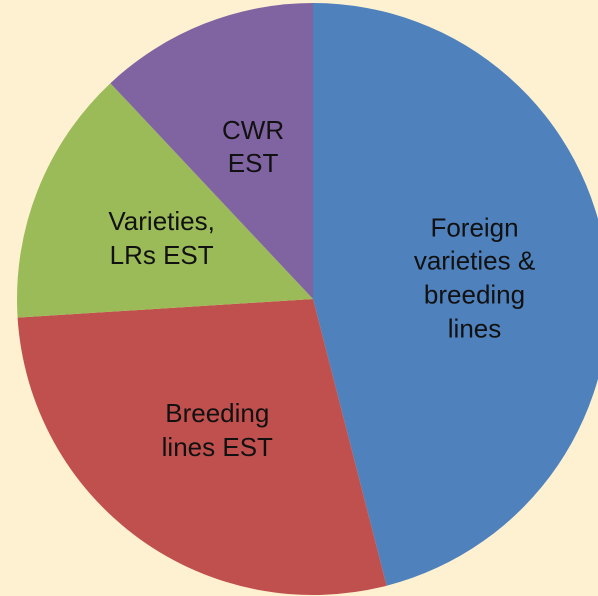  Describe the element at coordinates (474, 278) in the screenshot. I see `slice-label: Foreign varieties & breeding lines` at that location.